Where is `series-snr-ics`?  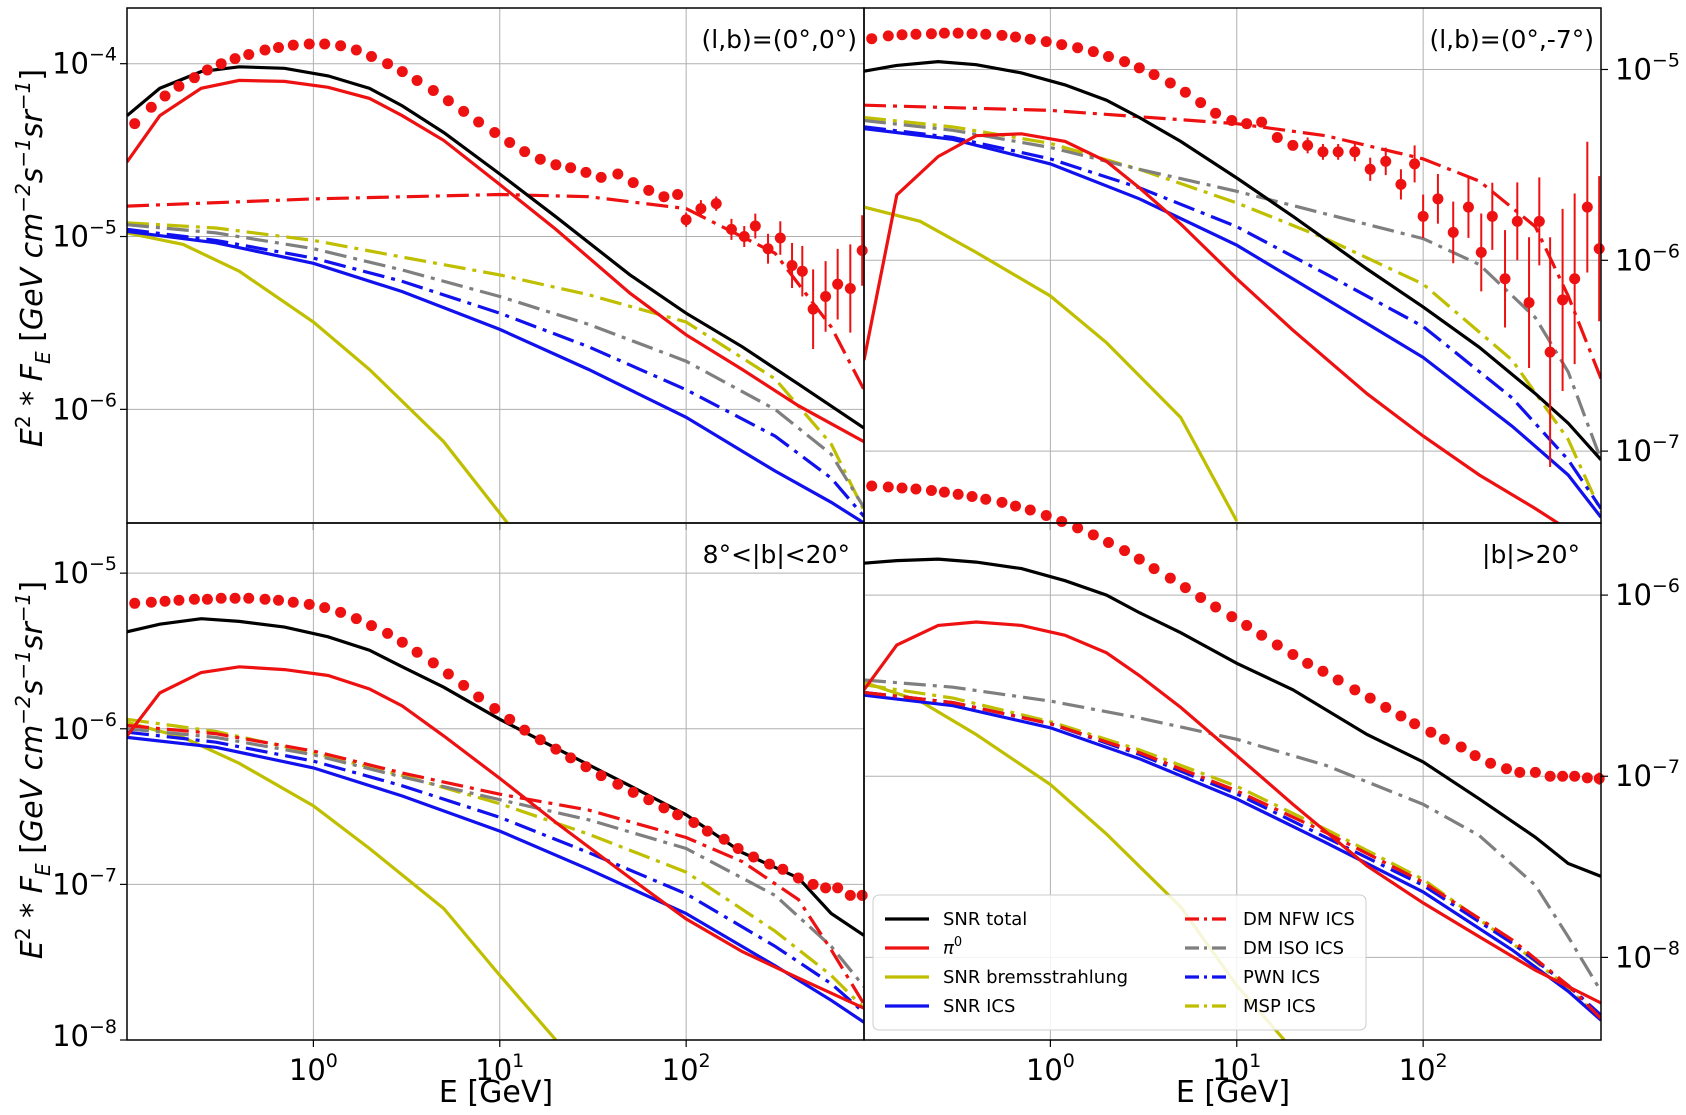 series-snr-ics is located at coordinates (495, 376).